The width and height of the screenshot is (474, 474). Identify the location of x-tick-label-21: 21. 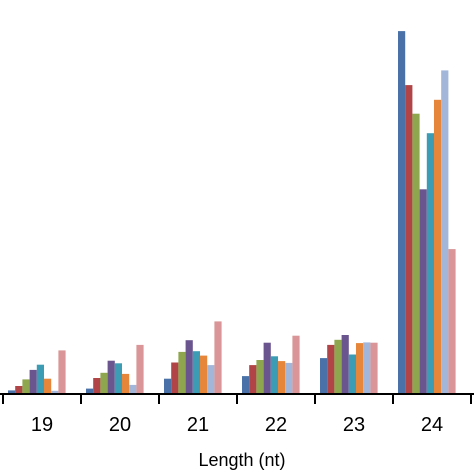
(198, 425).